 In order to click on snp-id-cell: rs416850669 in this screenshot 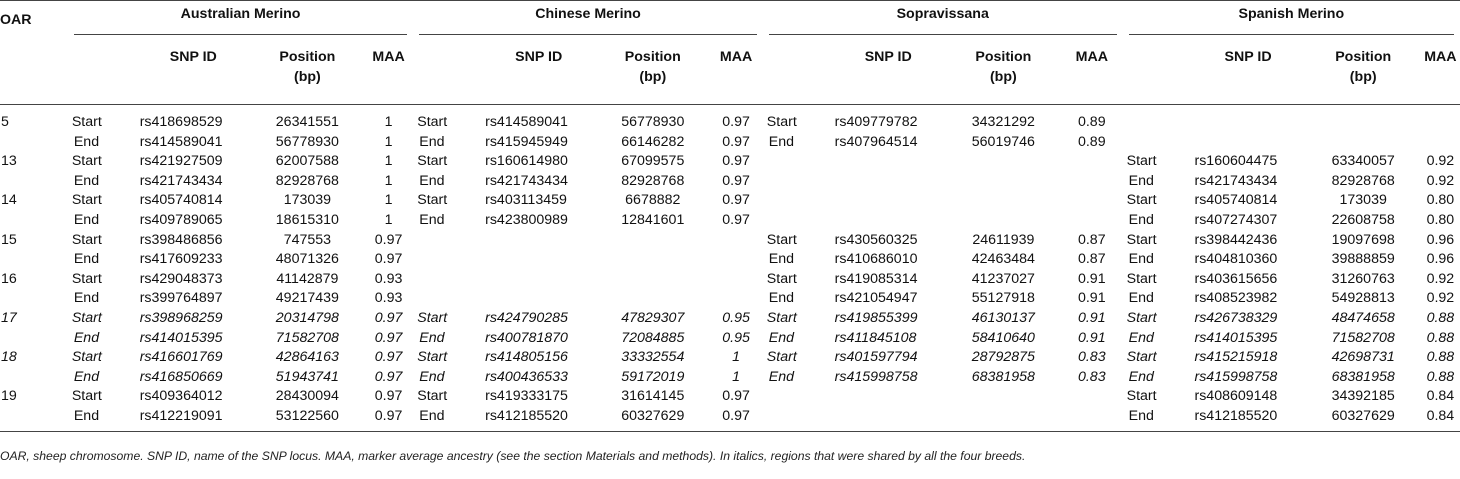, I will do `click(181, 376)`.